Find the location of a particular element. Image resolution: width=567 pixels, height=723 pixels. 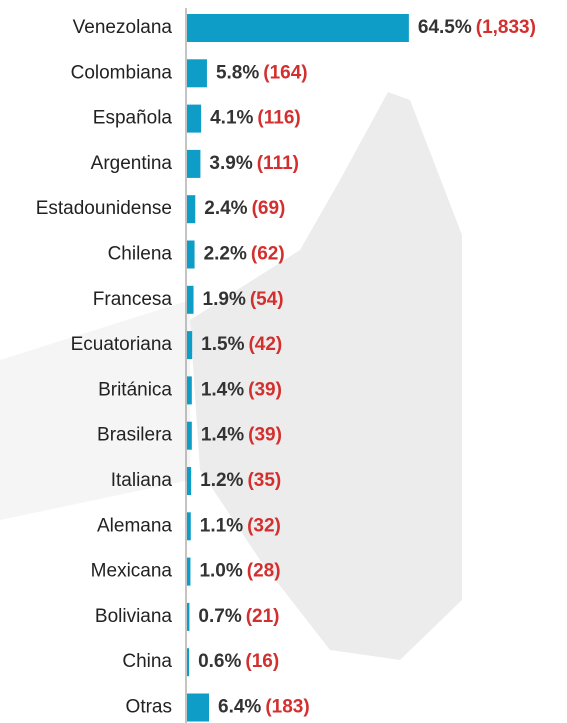

category-label: Otras is located at coordinates (149, 707).